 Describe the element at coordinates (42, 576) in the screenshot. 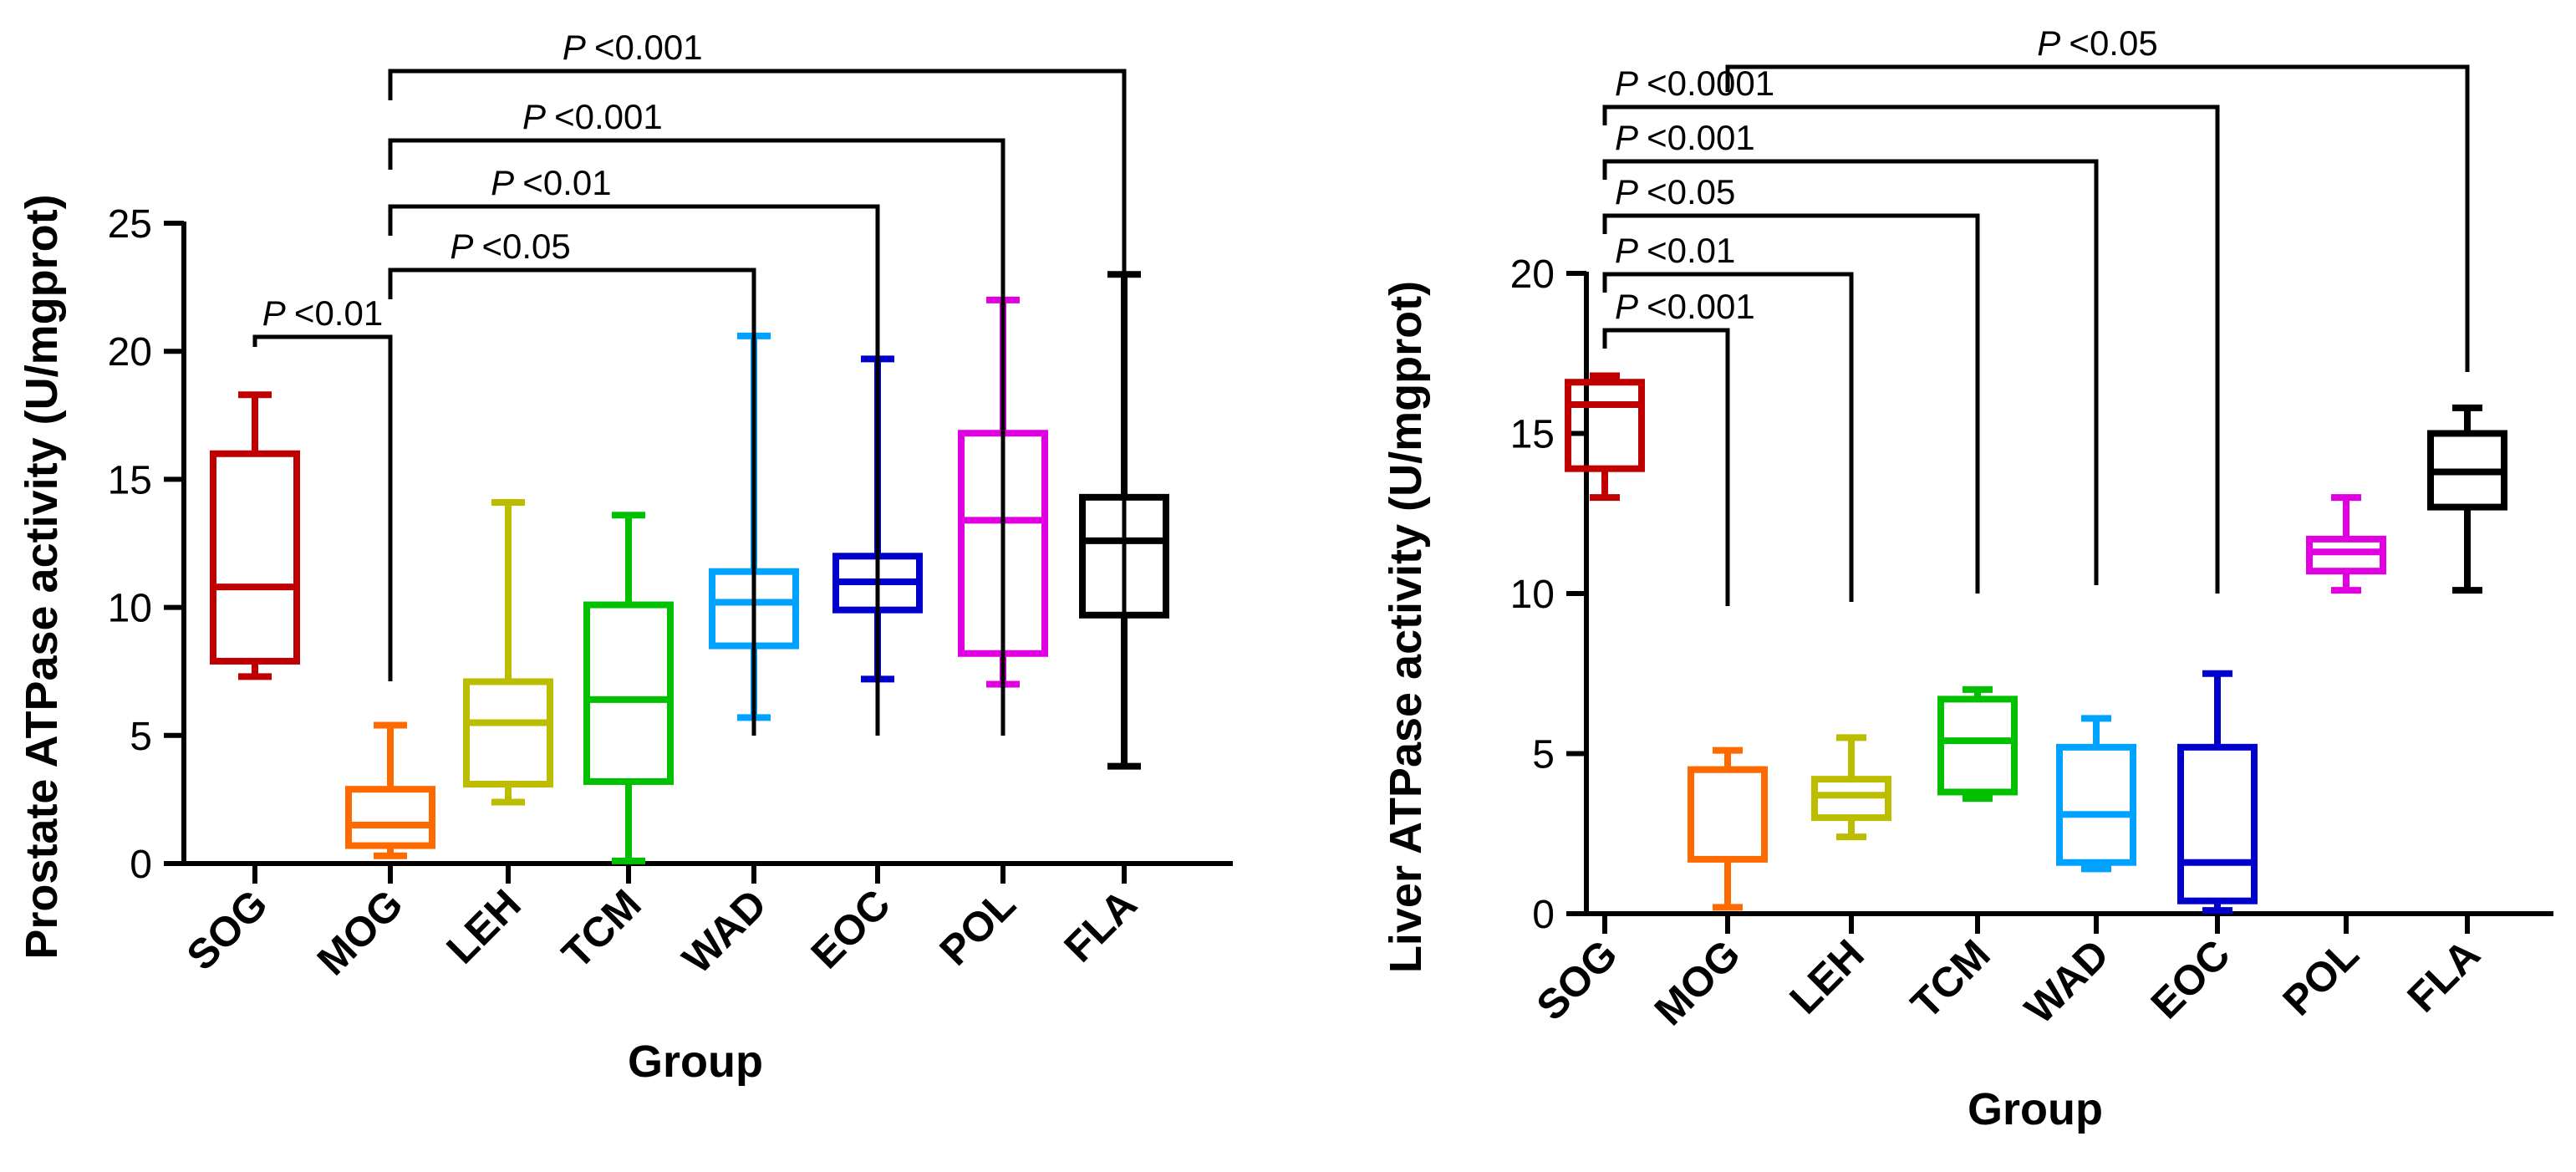

I see `y-axis-title: Prostate ATPase activity (U/mgprot)` at that location.